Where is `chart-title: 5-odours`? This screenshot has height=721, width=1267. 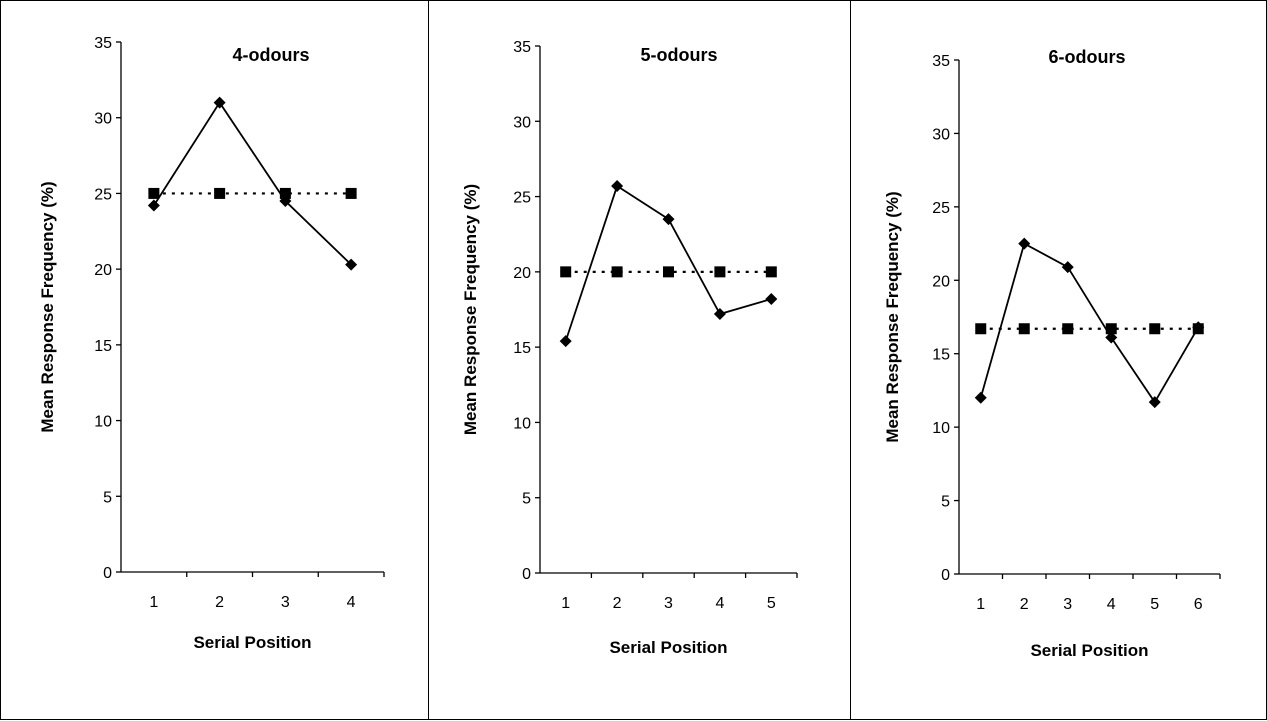 chart-title: 5-odours is located at coordinates (678, 55).